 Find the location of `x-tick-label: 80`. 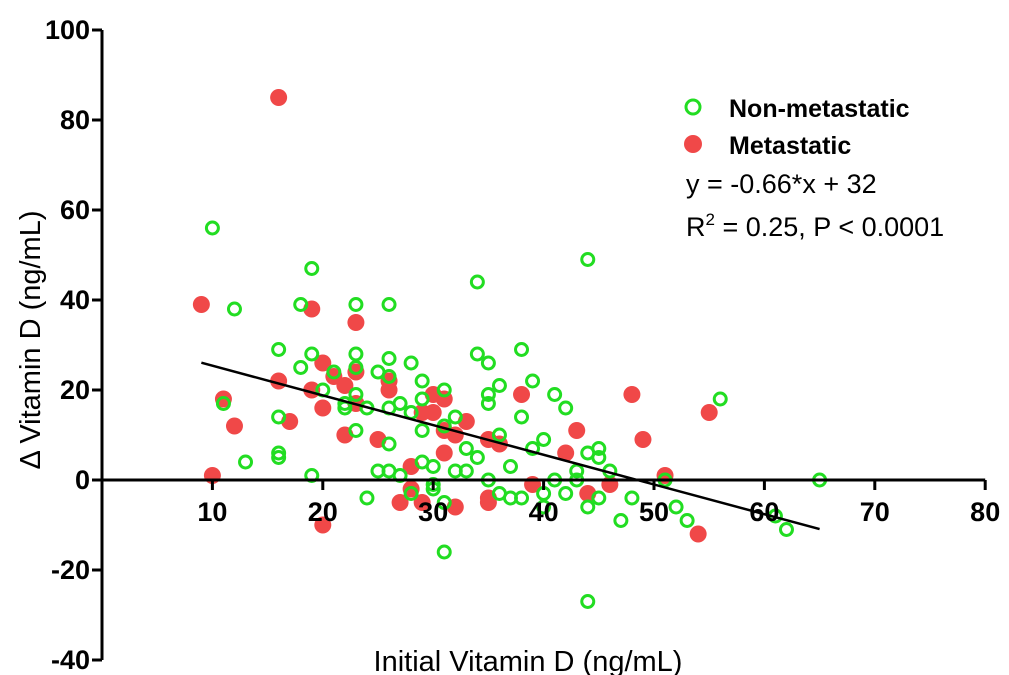

x-tick-label: 80 is located at coordinates (985, 512).